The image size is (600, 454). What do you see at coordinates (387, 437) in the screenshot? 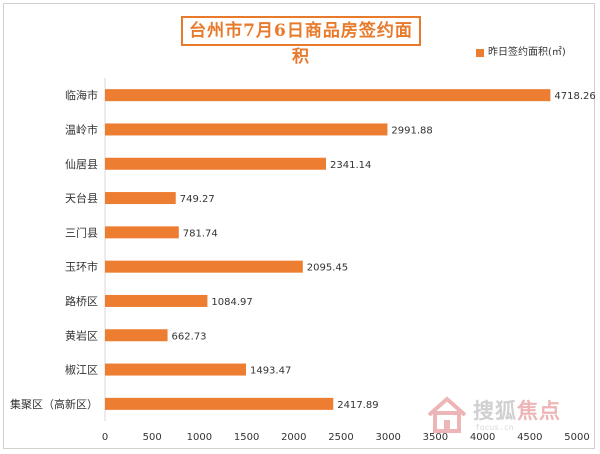
I see `x-tick-label: 3000` at bounding box center [387, 437].